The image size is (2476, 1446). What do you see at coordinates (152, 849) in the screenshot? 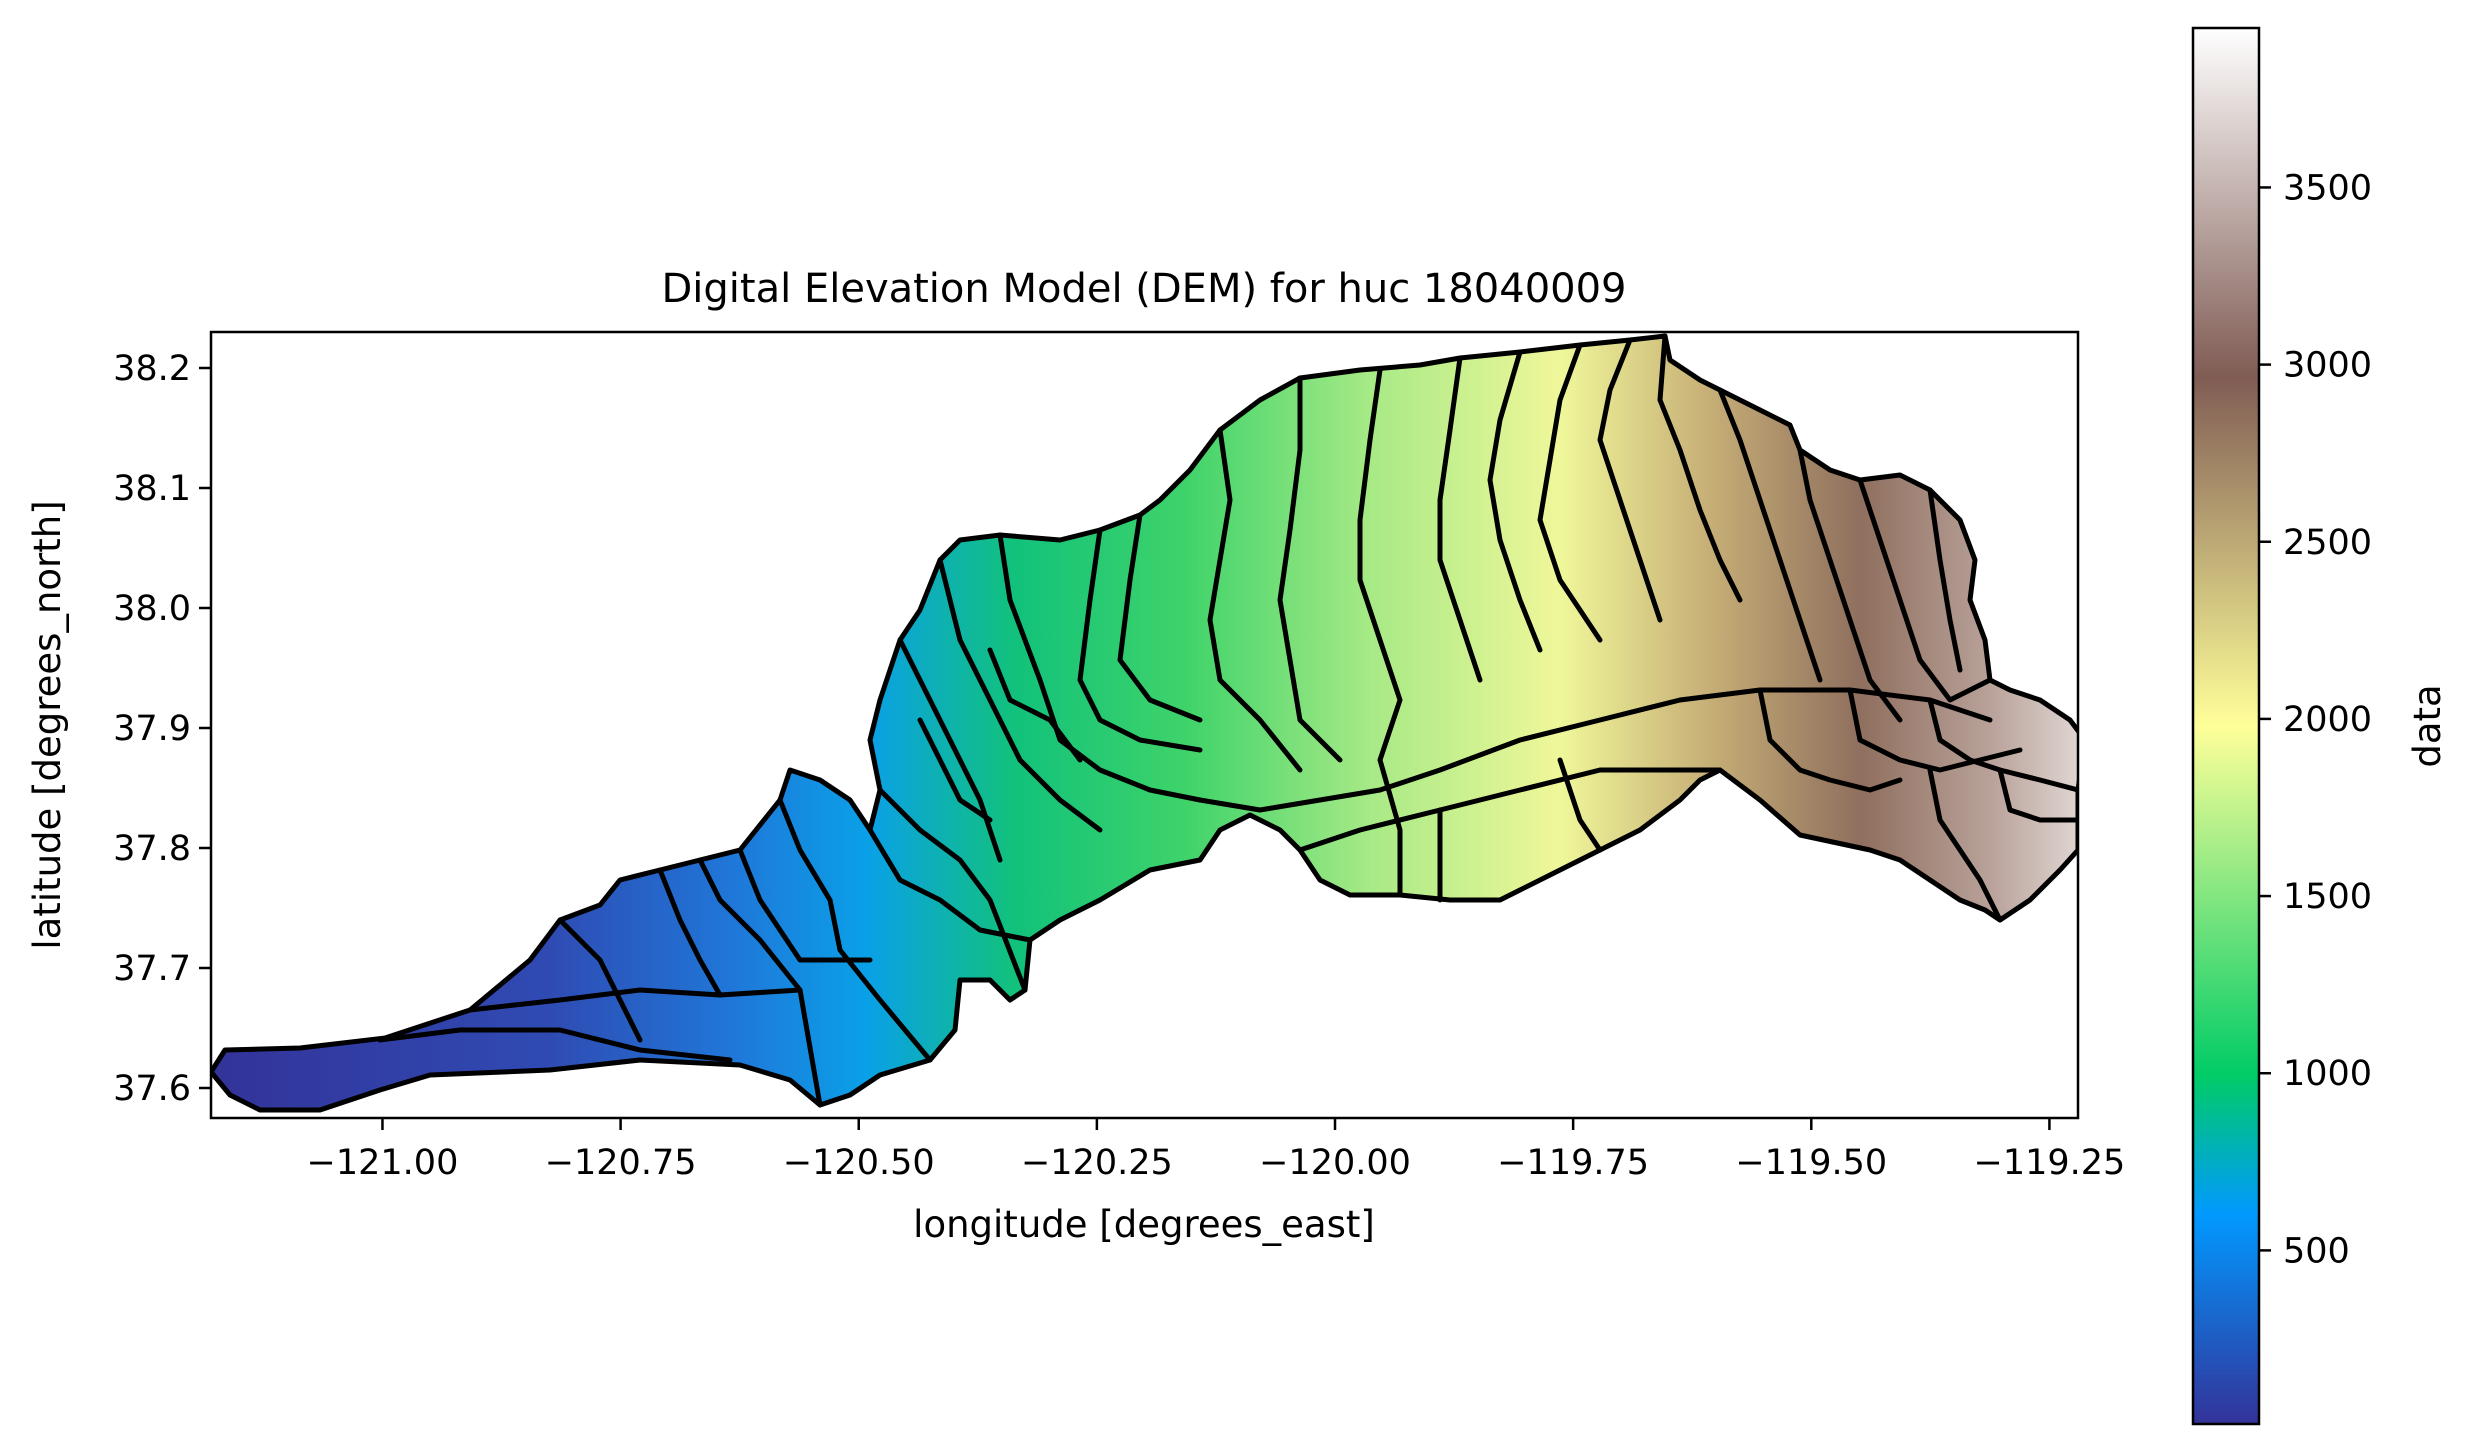
I see `y-tick-label: 37.8` at bounding box center [152, 849].